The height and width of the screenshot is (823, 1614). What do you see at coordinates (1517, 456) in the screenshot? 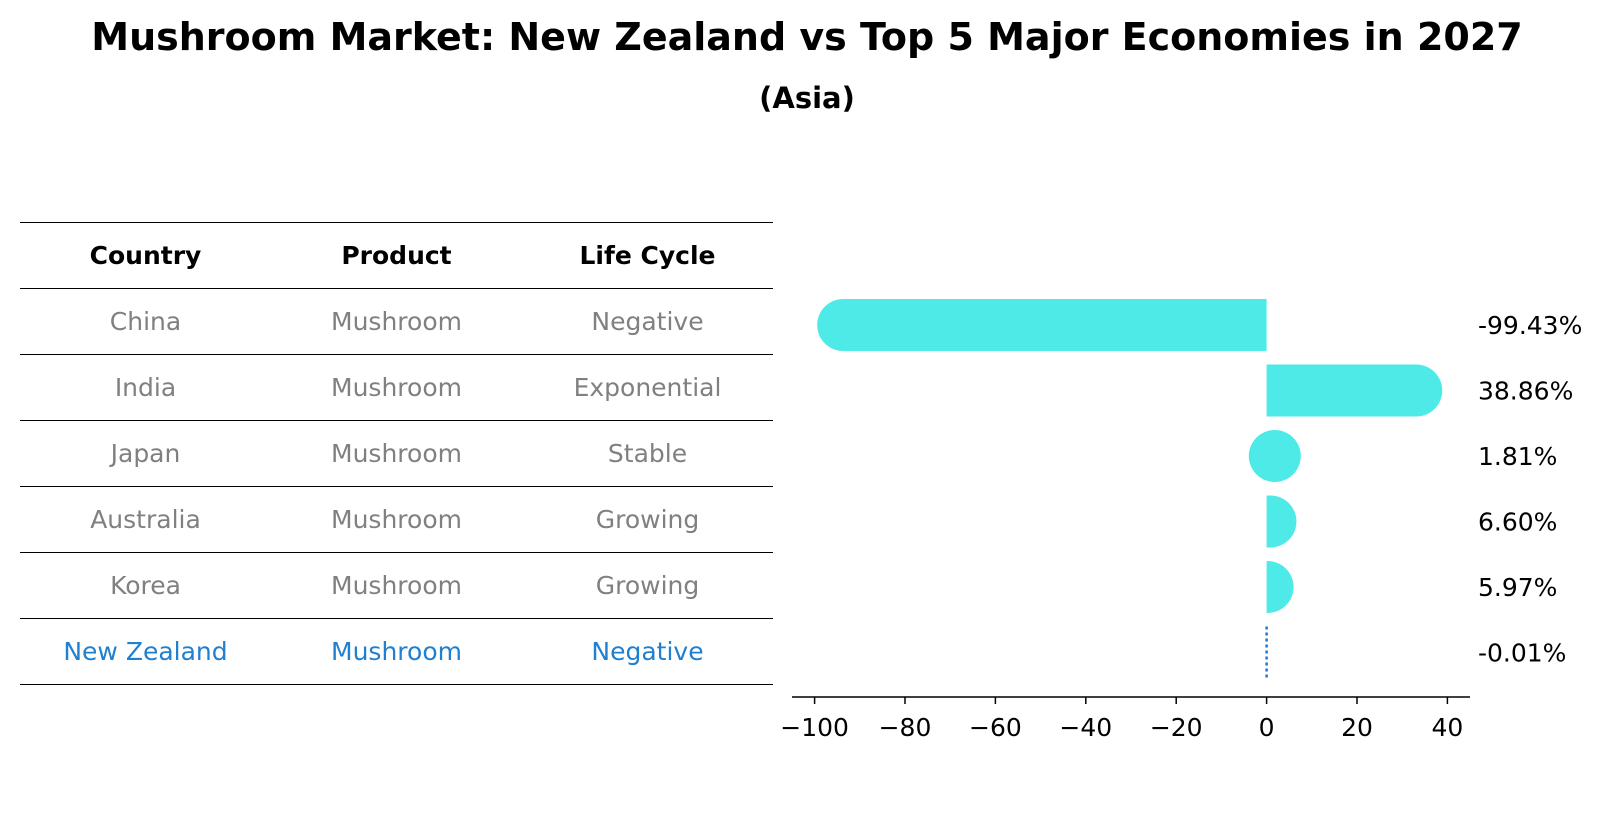
I see `value-label-japan: 1.81%` at bounding box center [1517, 456].